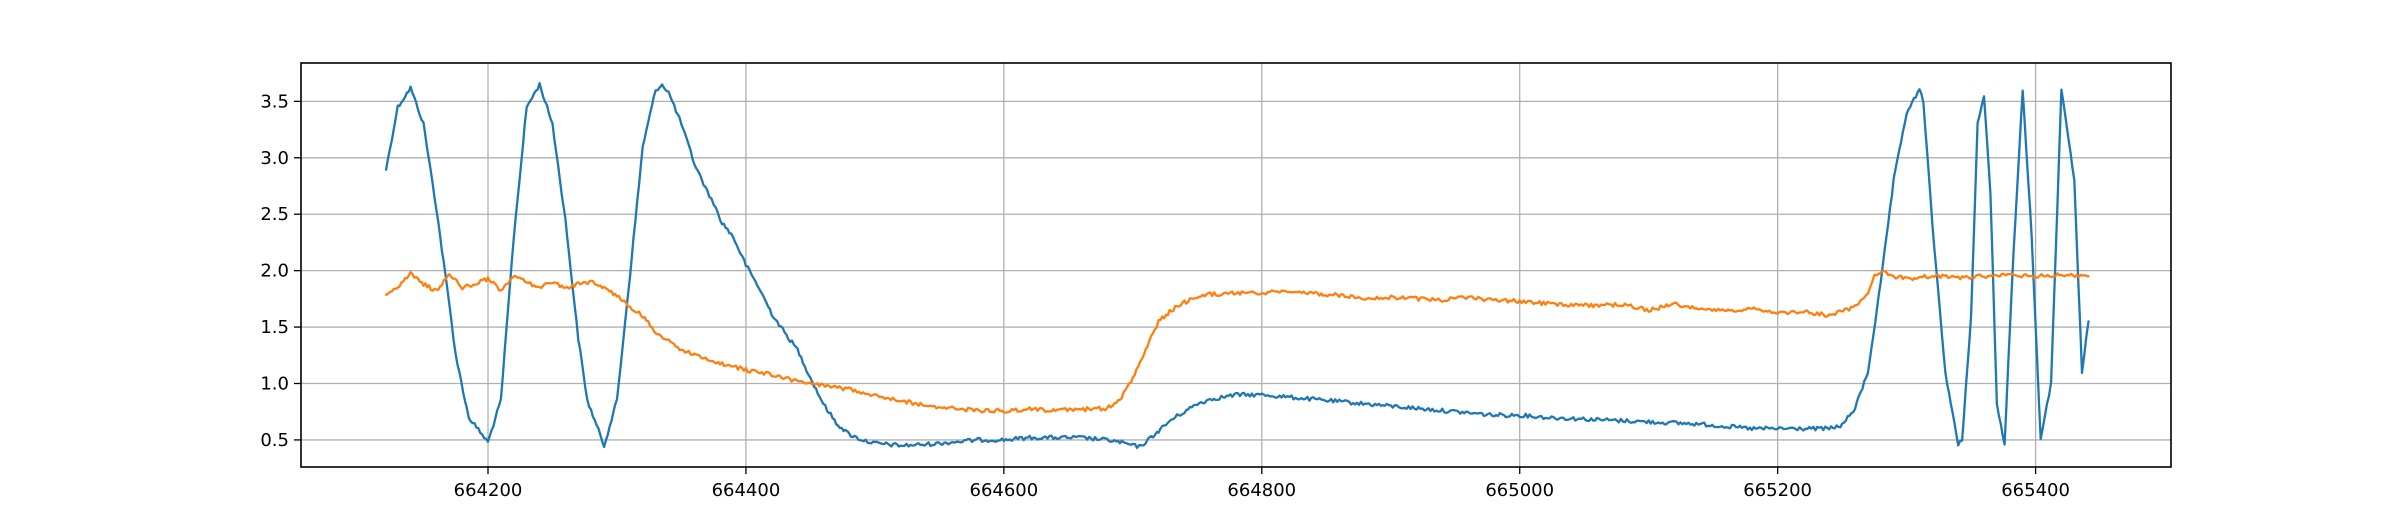 This screenshot has height=525, width=2400. Describe the element at coordinates (274, 327) in the screenshot. I see `y-tick-label: 1.5` at that location.